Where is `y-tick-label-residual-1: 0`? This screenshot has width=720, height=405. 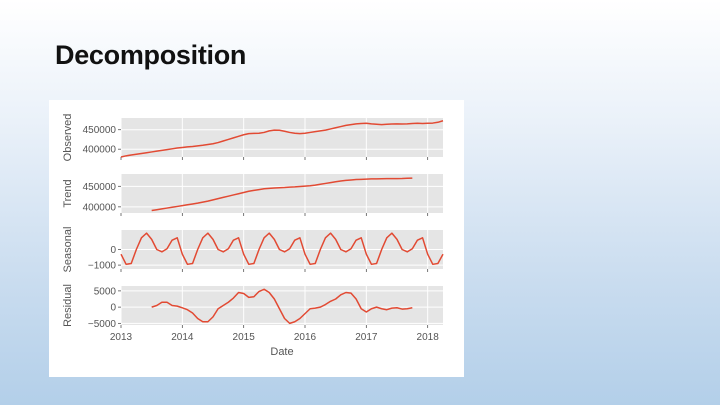
y-tick-label-residual-1: 0 is located at coordinates (113, 308).